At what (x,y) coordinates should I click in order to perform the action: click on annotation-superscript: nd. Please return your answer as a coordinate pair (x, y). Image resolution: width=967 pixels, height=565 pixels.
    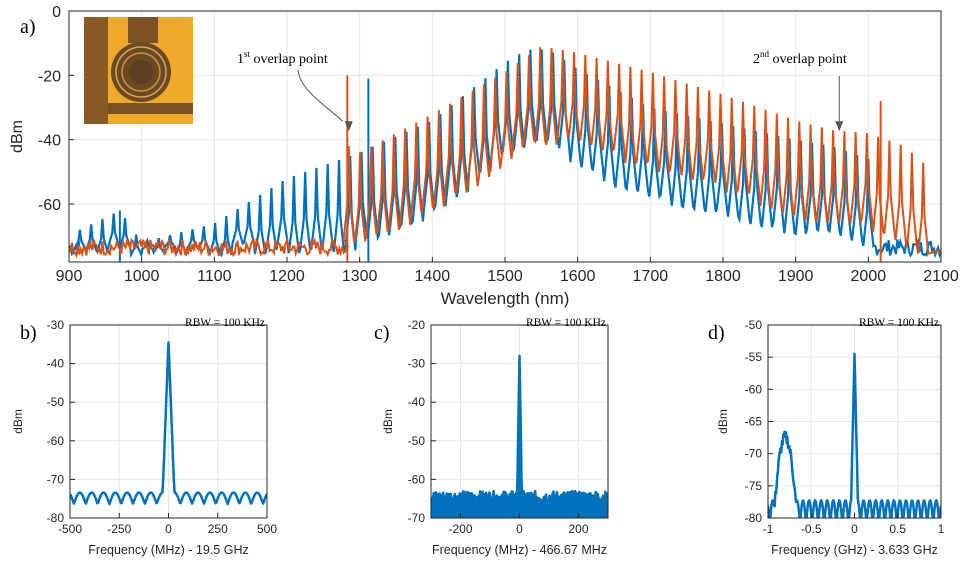
    Looking at the image, I should click on (765, 54).